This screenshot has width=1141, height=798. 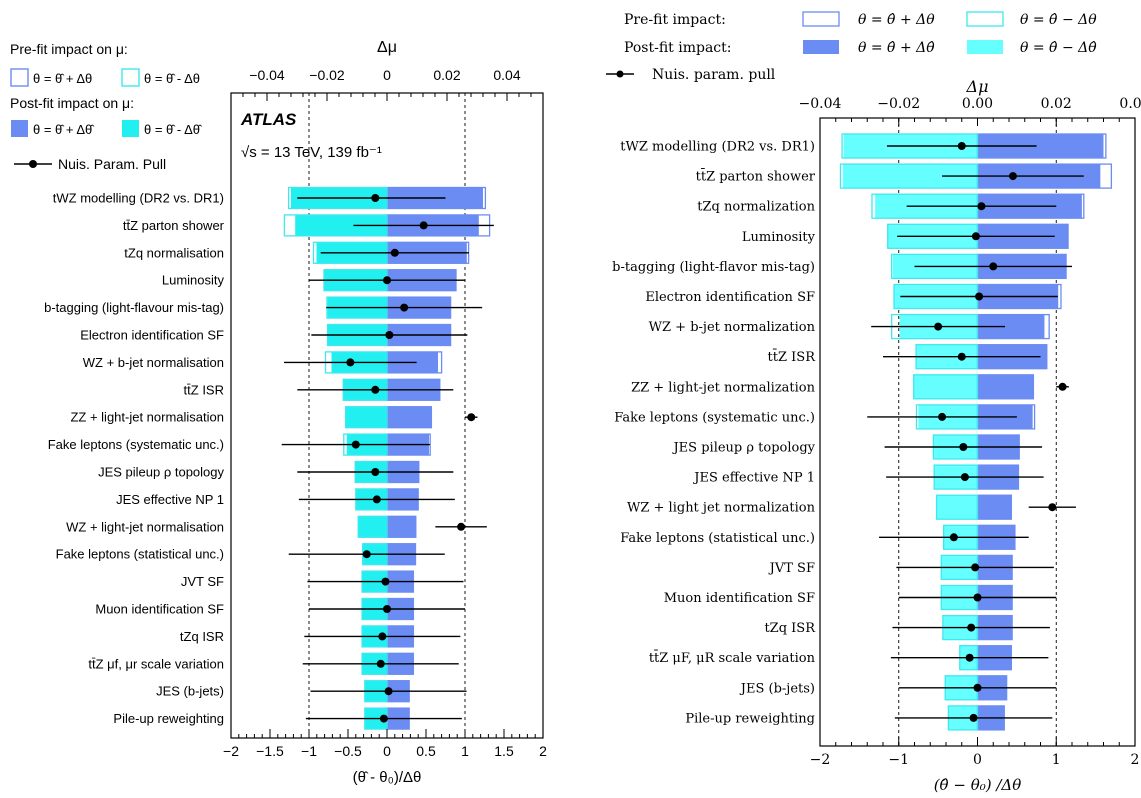 What do you see at coordinates (896, 20) in the screenshot?
I see `legend-prefit-plus: θ = θ̂ + Δθ` at bounding box center [896, 20].